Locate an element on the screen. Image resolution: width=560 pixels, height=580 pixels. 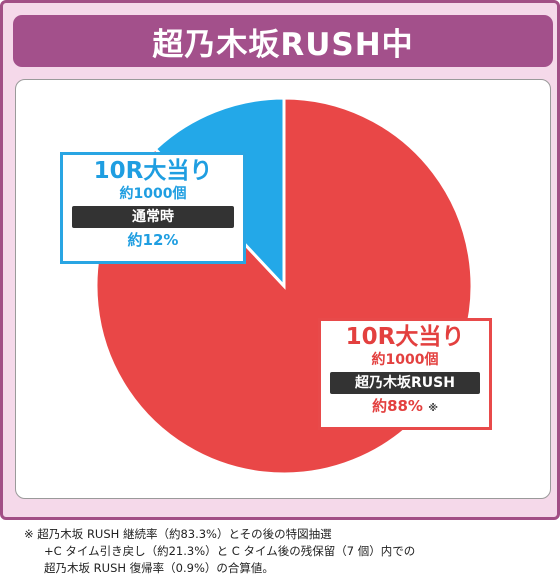
slice-label-normal: 10R大当り 約1000個 通常時 約12% is located at coordinates (153, 208).